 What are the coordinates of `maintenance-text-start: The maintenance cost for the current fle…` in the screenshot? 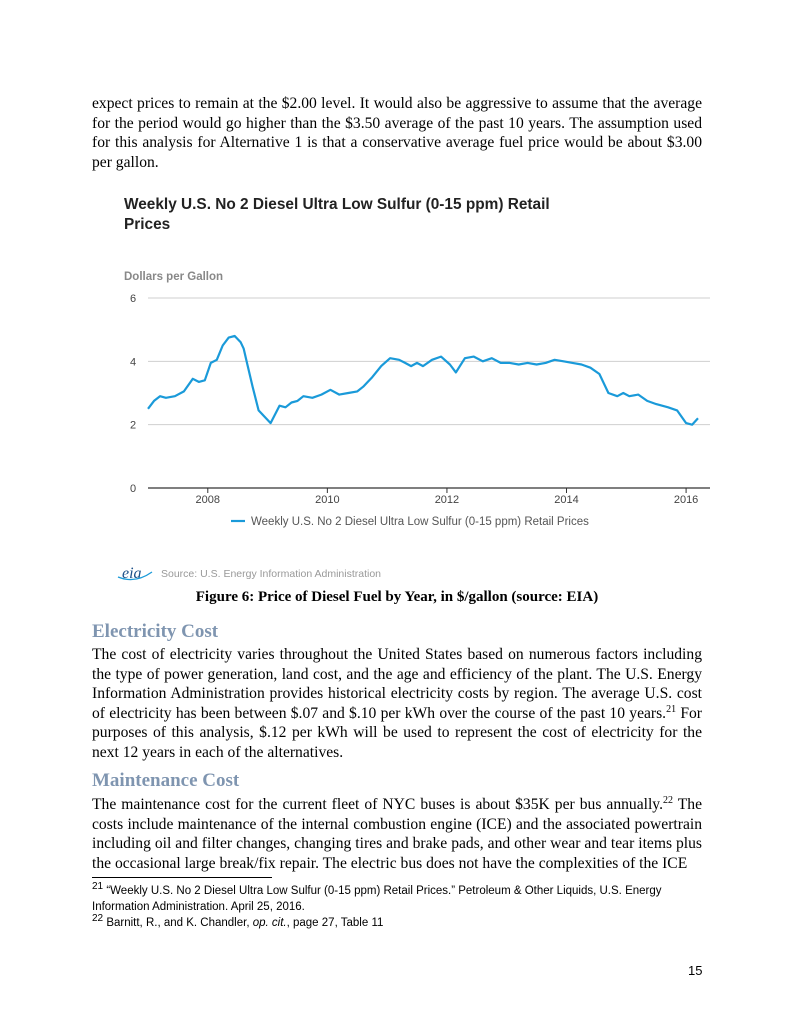 It's located at (377, 804).